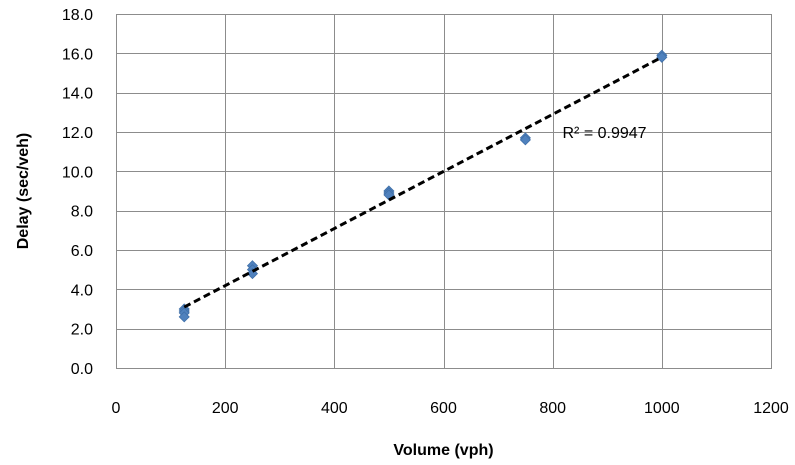 The height and width of the screenshot is (465, 795). I want to click on x-axis-tick-labels: 0 200 400 600 800 1000 1200, so click(450, 408).